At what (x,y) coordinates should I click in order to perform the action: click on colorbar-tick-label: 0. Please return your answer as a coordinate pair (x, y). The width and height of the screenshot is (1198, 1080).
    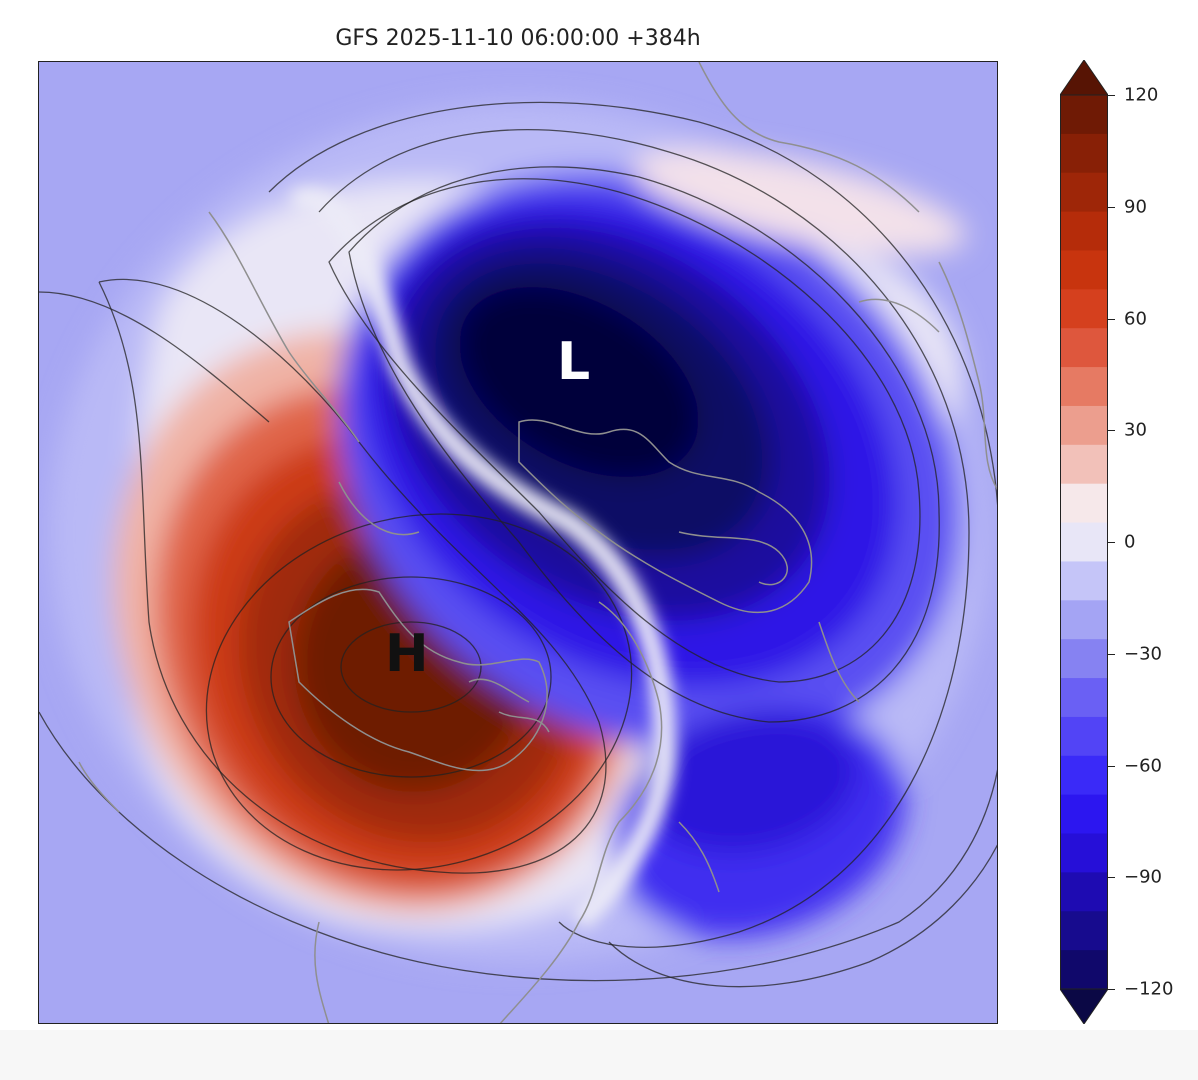
    Looking at the image, I should click on (1130, 542).